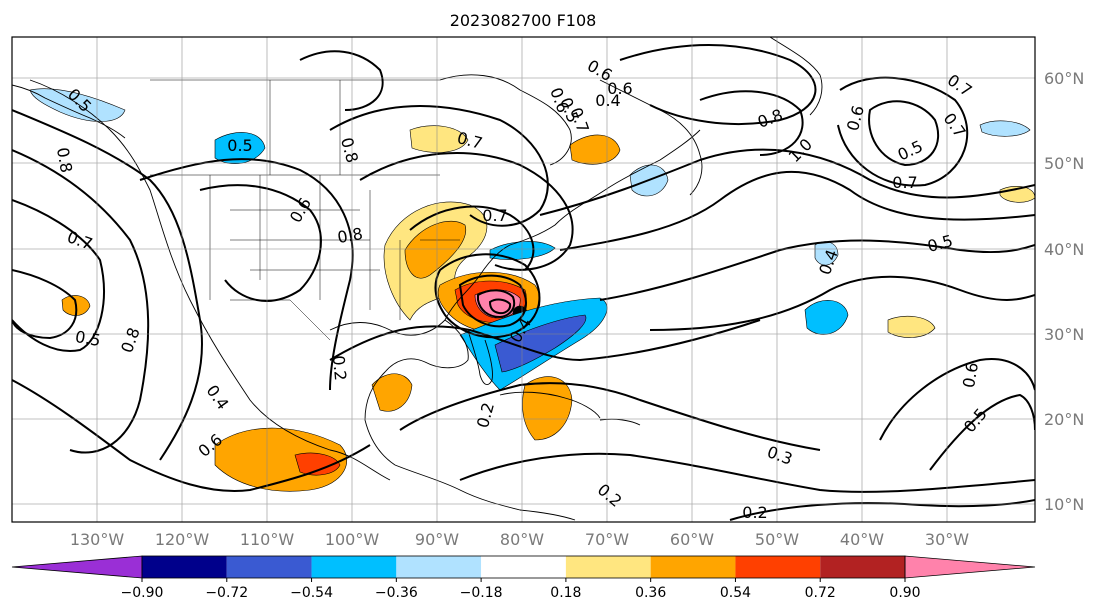 The width and height of the screenshot is (1105, 615). Describe the element at coordinates (1064, 163) in the screenshot. I see `lat-tick: 50°N` at that location.